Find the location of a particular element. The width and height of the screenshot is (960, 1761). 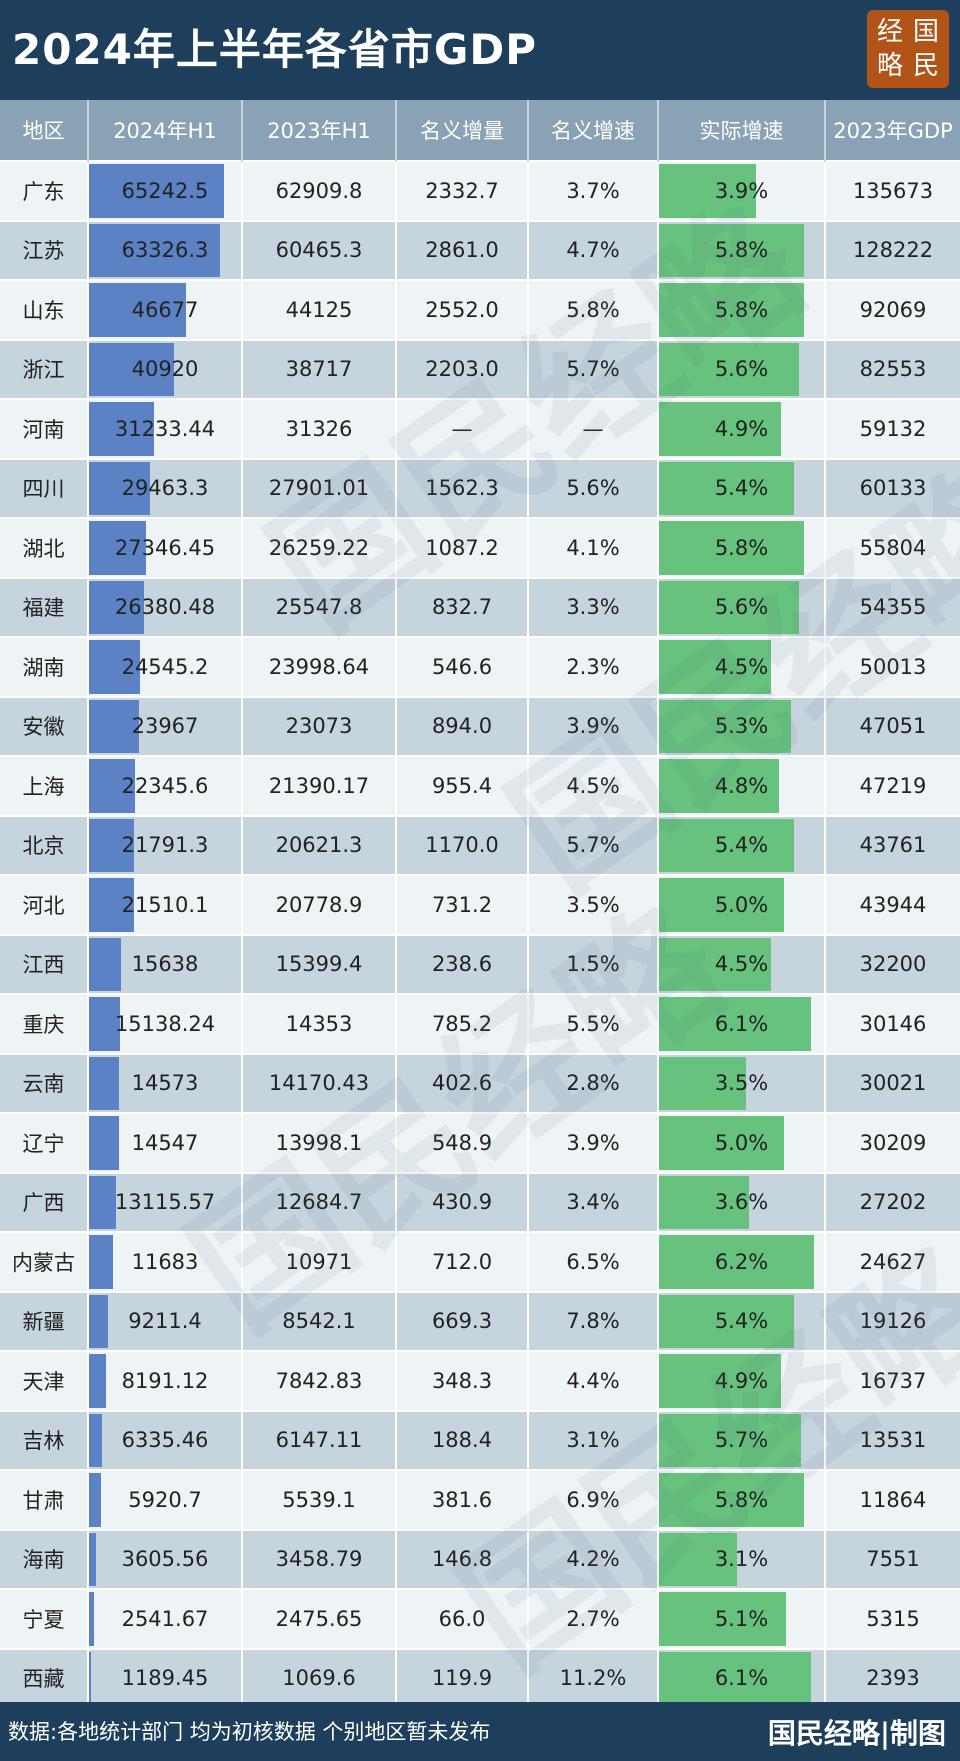

table-cell: 2.3% is located at coordinates (592, 666).